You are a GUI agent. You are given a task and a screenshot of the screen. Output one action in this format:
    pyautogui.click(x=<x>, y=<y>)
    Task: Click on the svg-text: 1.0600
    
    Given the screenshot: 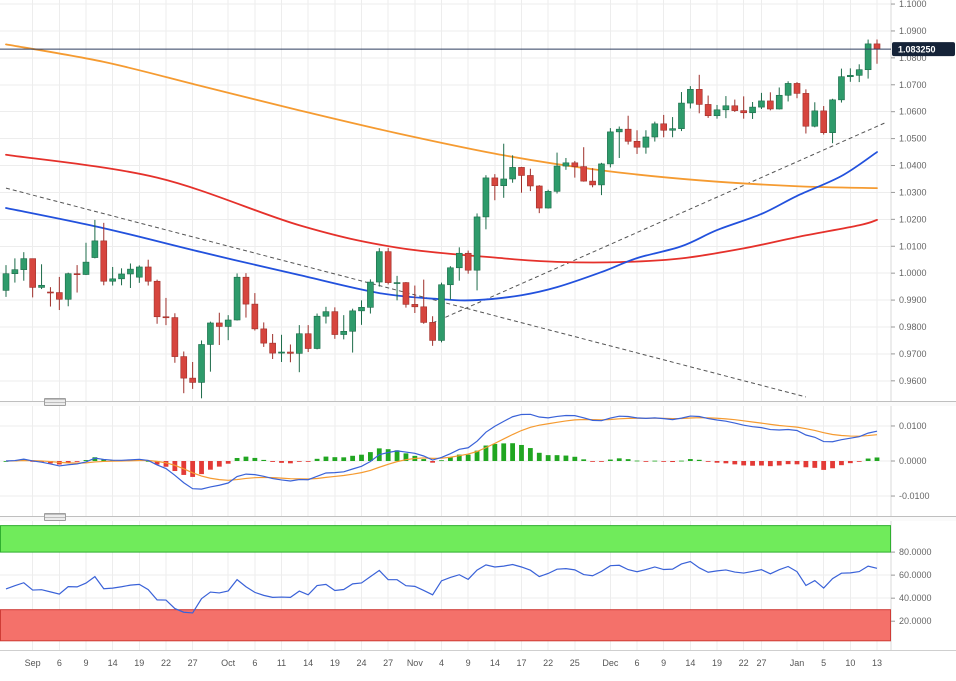 What is the action you would take?
    pyautogui.click(x=913, y=112)
    